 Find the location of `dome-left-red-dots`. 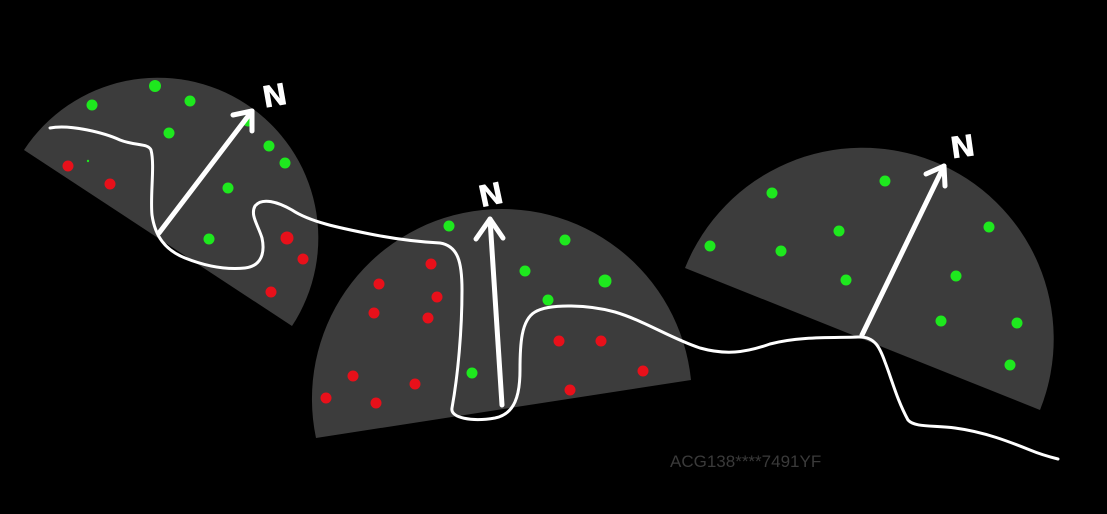

dome-left-red-dots is located at coordinates (185, 229).